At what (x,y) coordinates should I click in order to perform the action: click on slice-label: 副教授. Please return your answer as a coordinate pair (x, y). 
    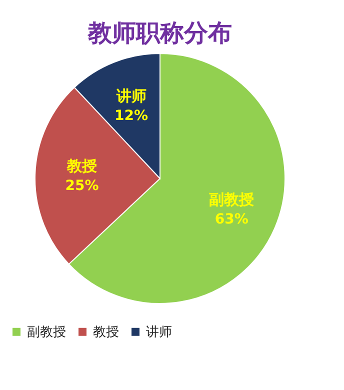
    Looking at the image, I should click on (231, 199).